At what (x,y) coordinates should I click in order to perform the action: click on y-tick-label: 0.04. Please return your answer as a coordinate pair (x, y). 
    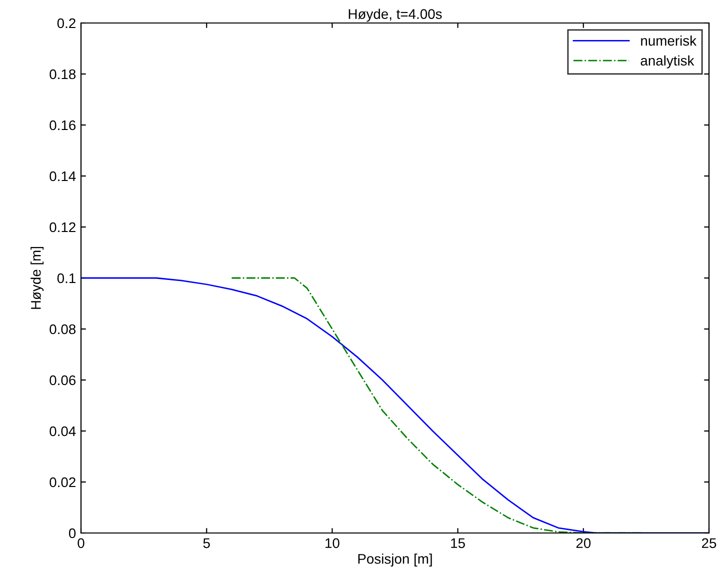
    Looking at the image, I should click on (63, 431).